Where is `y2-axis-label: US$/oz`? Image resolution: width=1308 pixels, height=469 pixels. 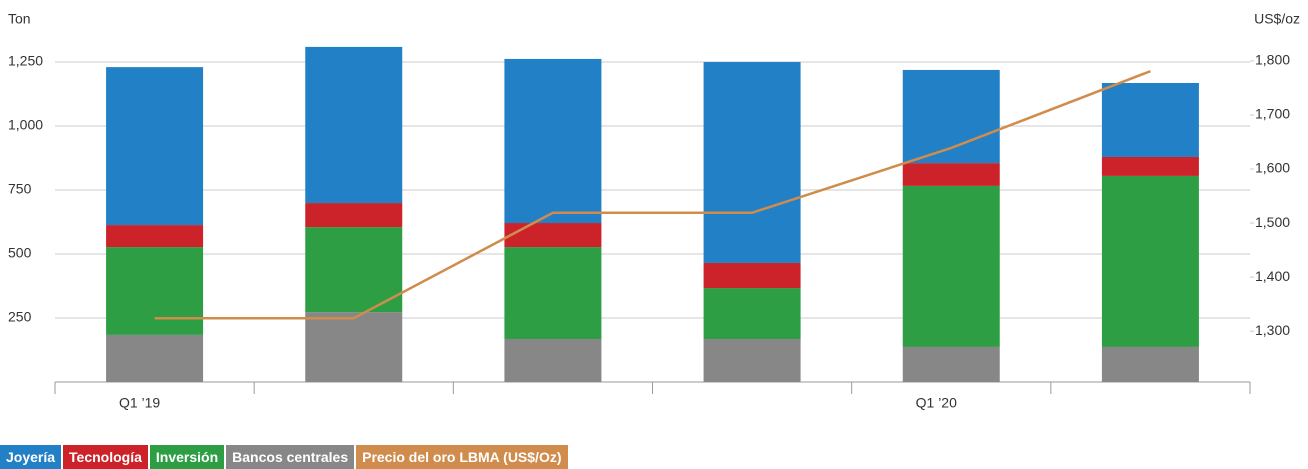 y2-axis-label: US$/oz is located at coordinates (1277, 19).